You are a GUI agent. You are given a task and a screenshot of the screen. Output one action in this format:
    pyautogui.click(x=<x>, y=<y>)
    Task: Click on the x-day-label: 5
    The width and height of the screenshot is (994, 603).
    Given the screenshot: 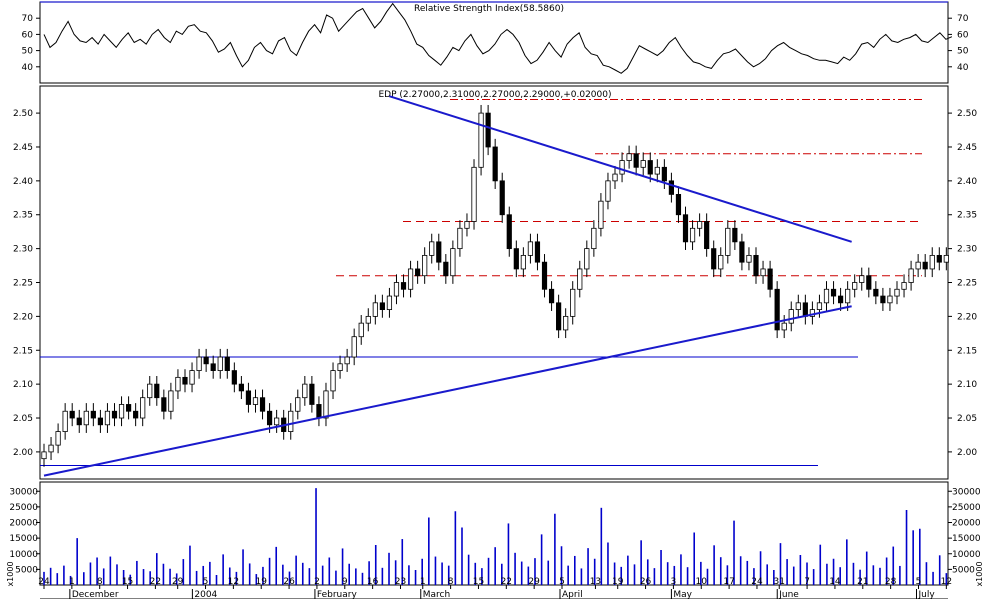 What is the action you would take?
    pyautogui.click(x=206, y=582)
    